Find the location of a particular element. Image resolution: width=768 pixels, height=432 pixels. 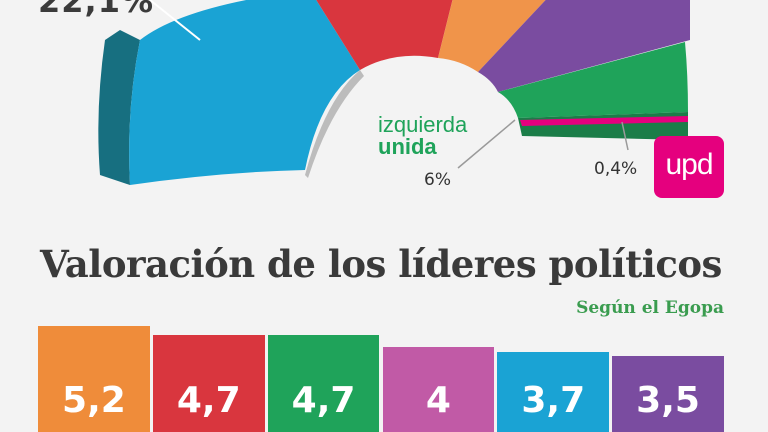

iu-logo-line2: unida is located at coordinates (407, 146).